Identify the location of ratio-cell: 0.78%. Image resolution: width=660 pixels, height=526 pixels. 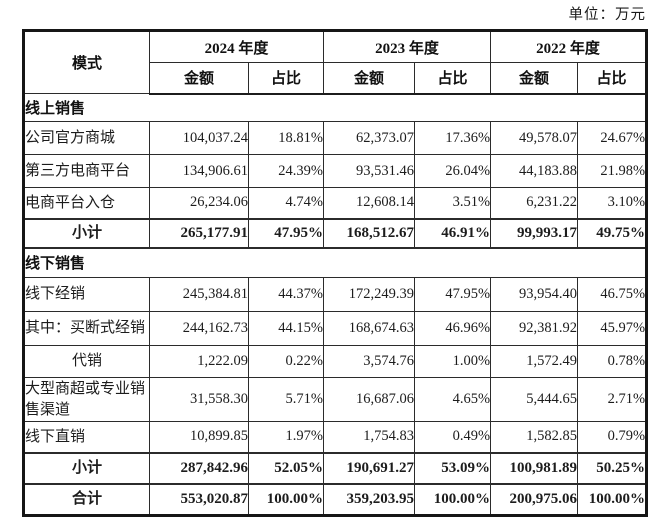
(612, 361).